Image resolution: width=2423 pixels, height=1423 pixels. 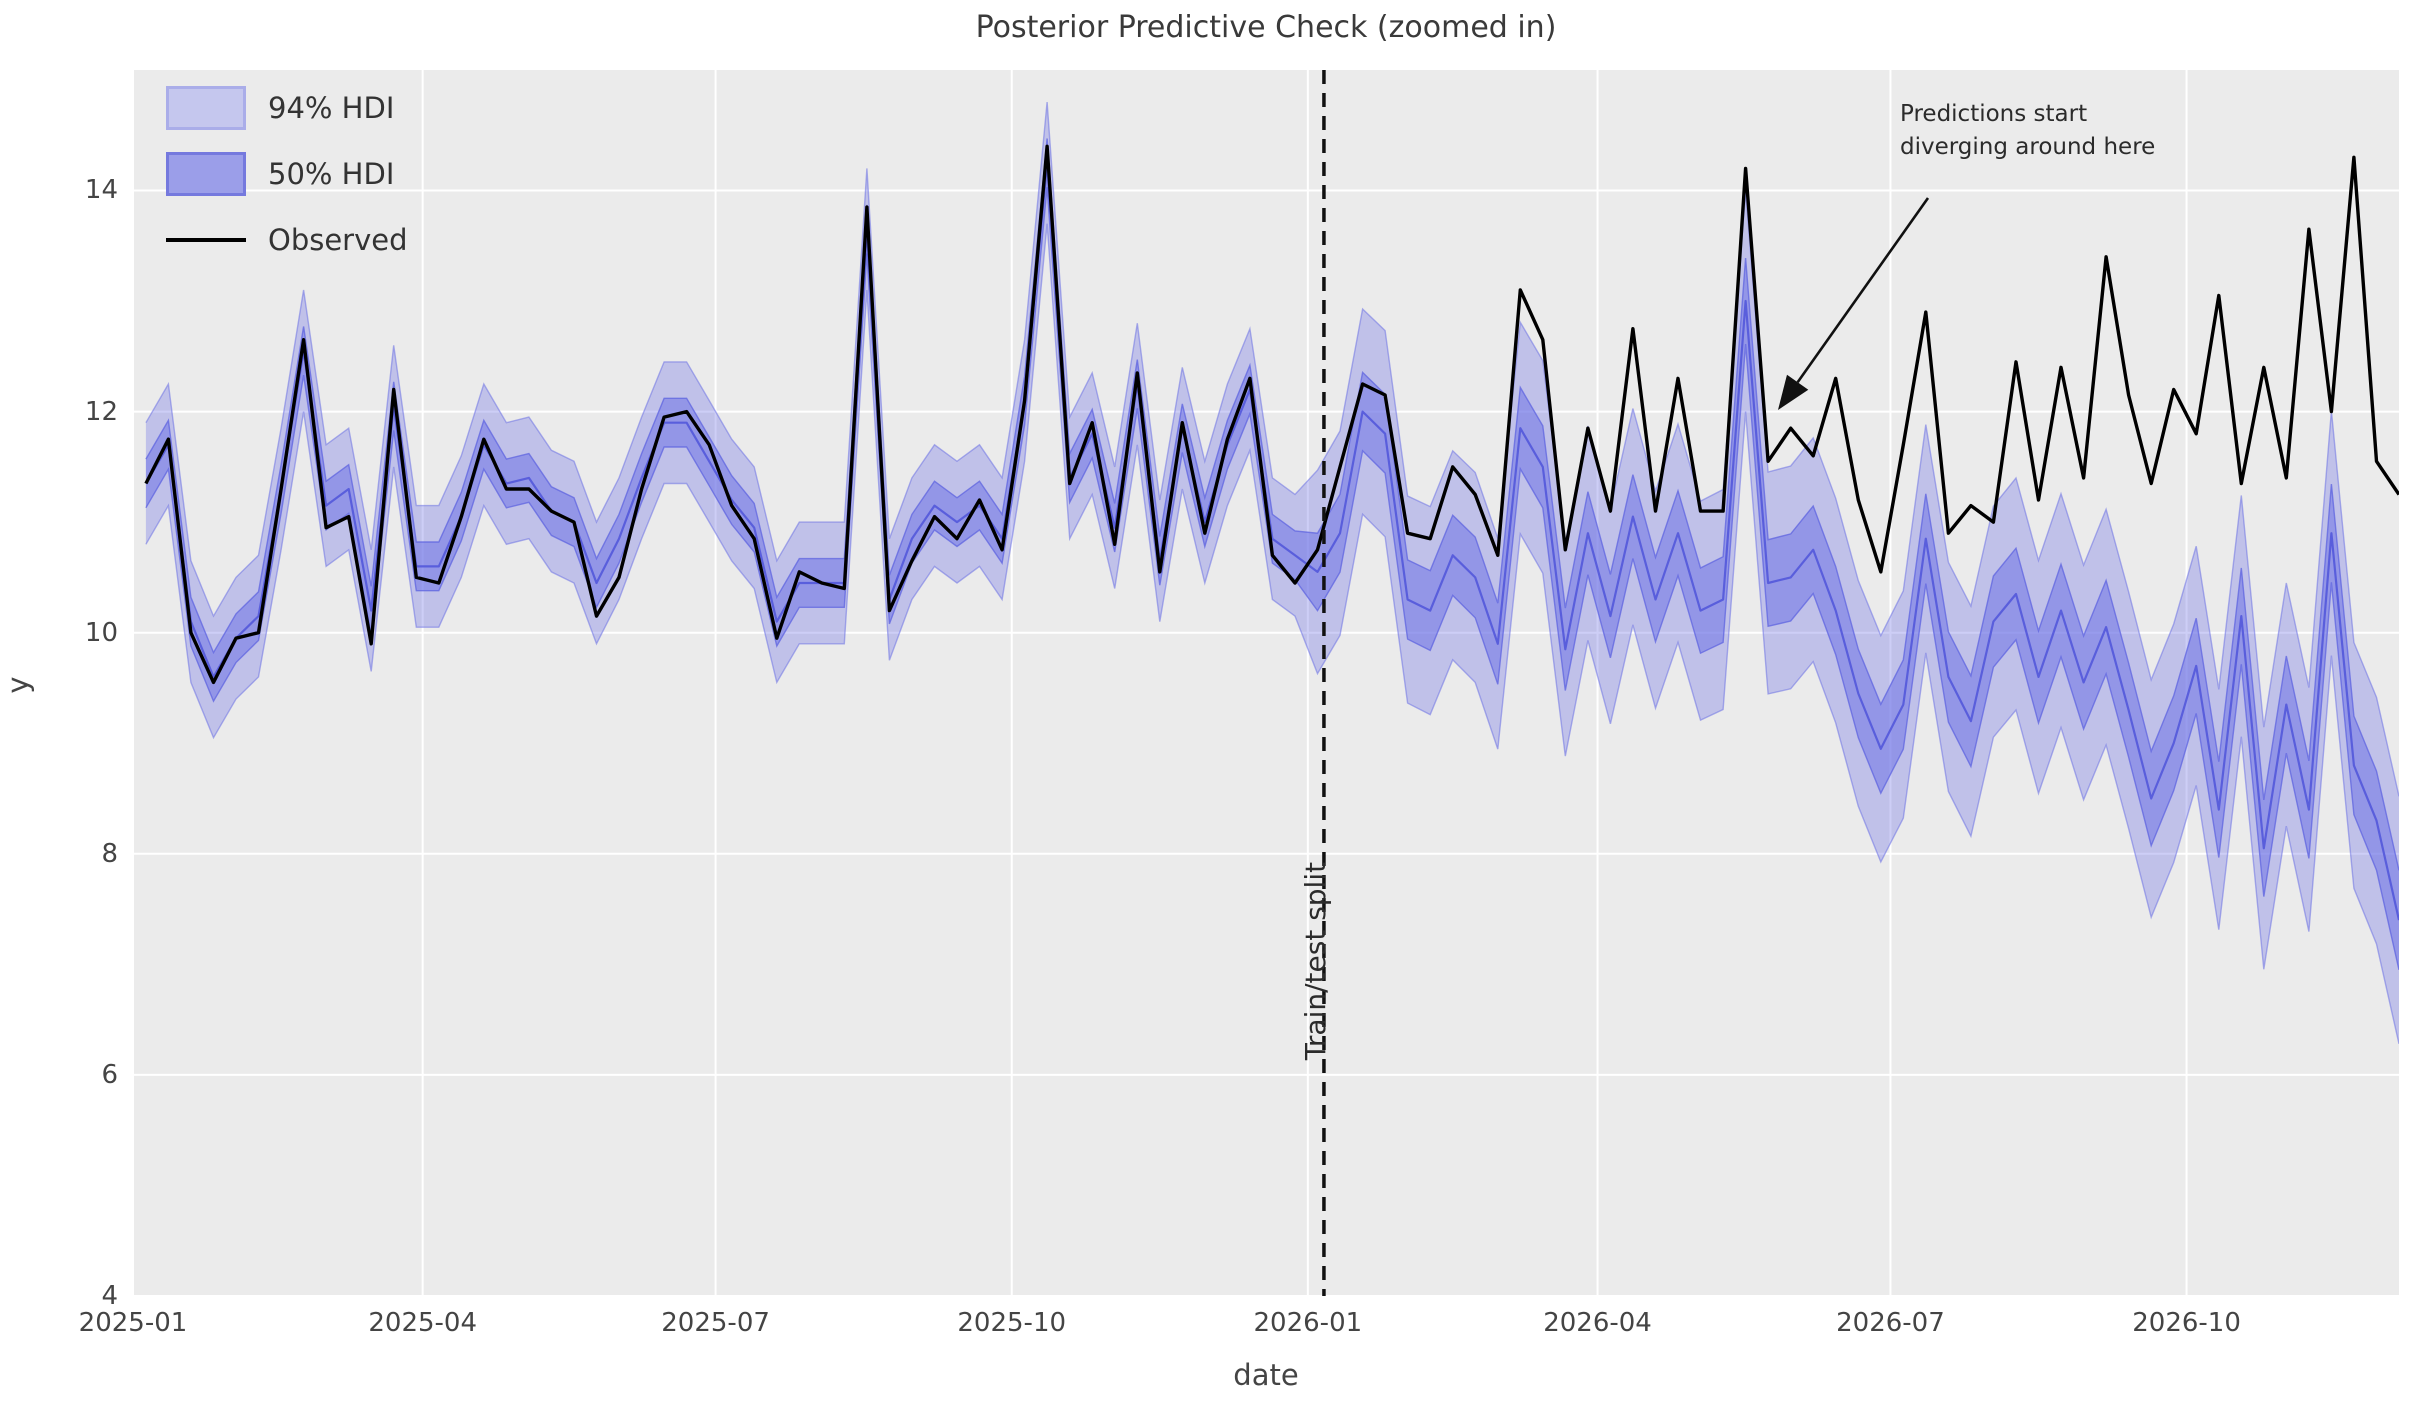 I want to click on y-tick-6: 6, so click(x=109, y=1074).